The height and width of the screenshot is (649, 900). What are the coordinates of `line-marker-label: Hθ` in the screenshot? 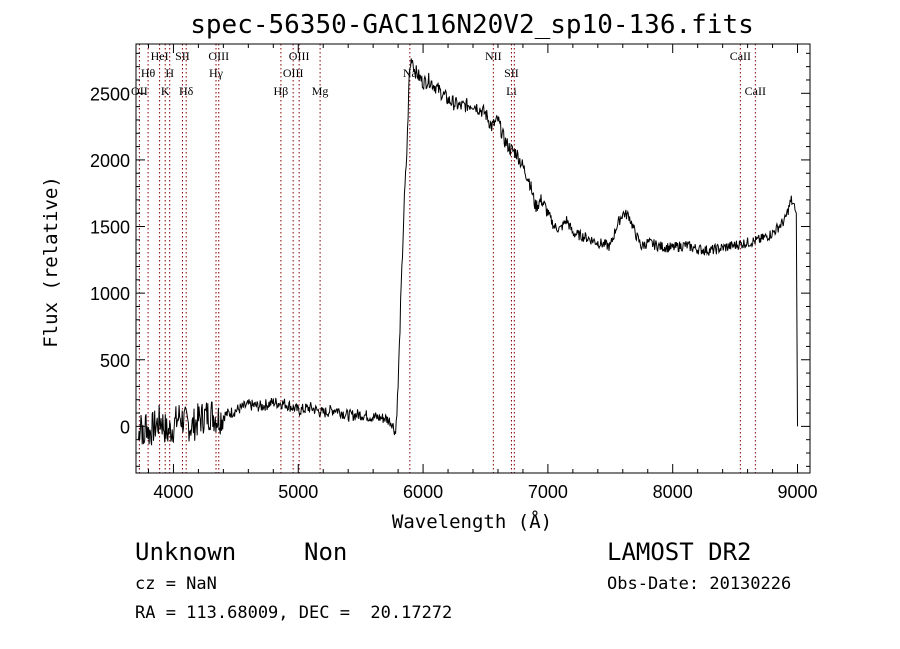 It's located at (148, 73).